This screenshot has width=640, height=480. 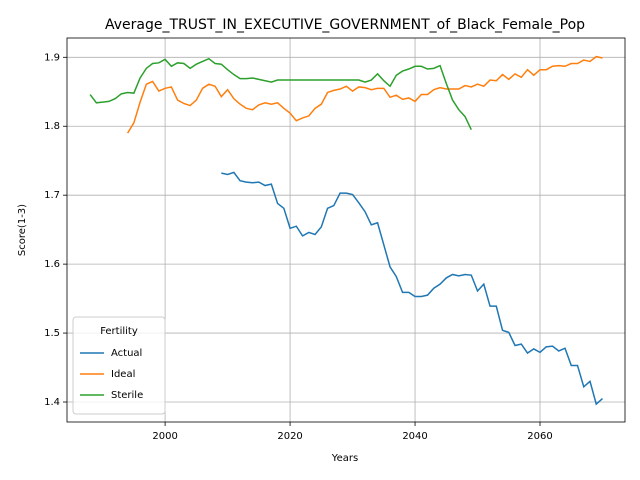 What do you see at coordinates (52, 333) in the screenshot?
I see `y-tick-label: 1.5` at bounding box center [52, 333].